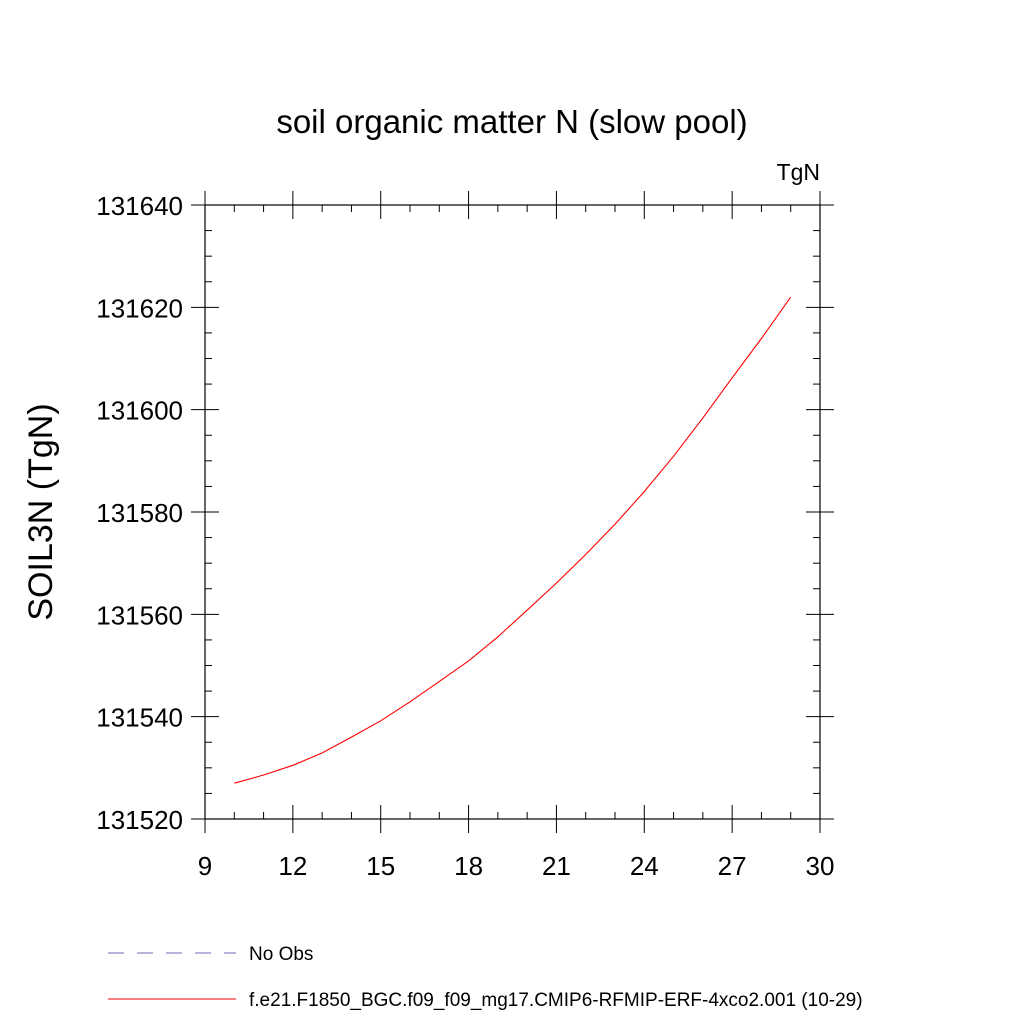 The width and height of the screenshot is (1024, 1024). What do you see at coordinates (139, 718) in the screenshot?
I see `y-tick-label: 131540` at bounding box center [139, 718].